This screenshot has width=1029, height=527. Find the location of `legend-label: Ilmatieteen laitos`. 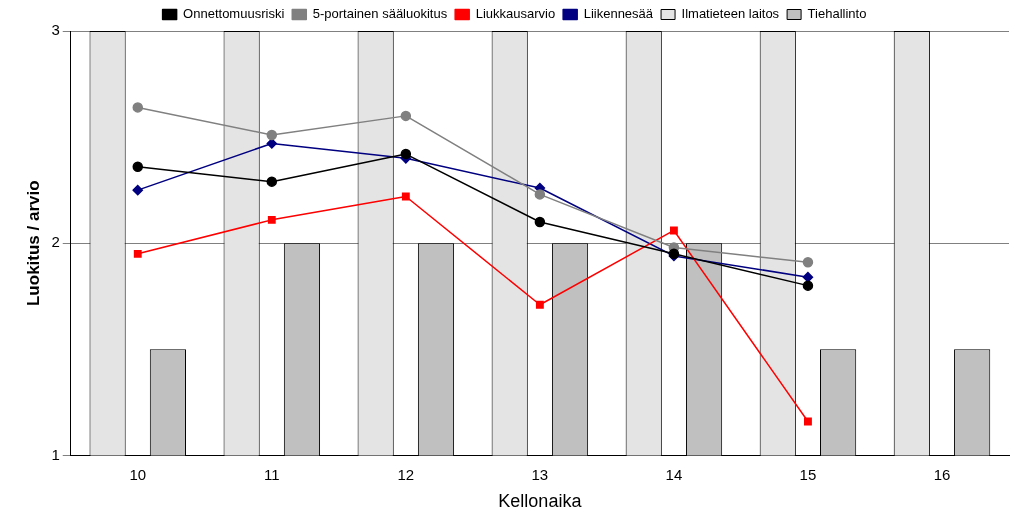

legend-label: Ilmatieteen laitos is located at coordinates (730, 14).